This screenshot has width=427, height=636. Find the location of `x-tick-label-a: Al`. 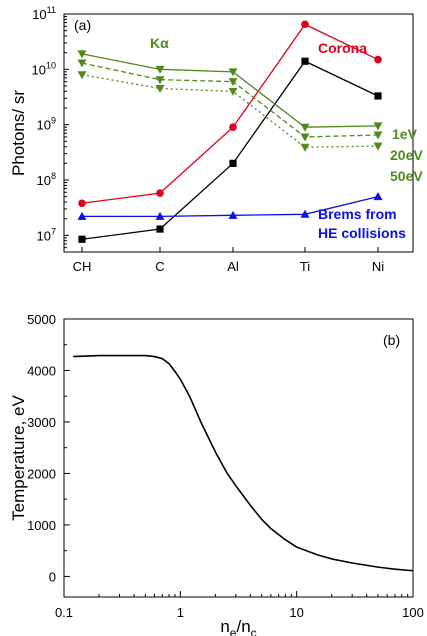

x-tick-label-a: Al is located at coordinates (233, 266).